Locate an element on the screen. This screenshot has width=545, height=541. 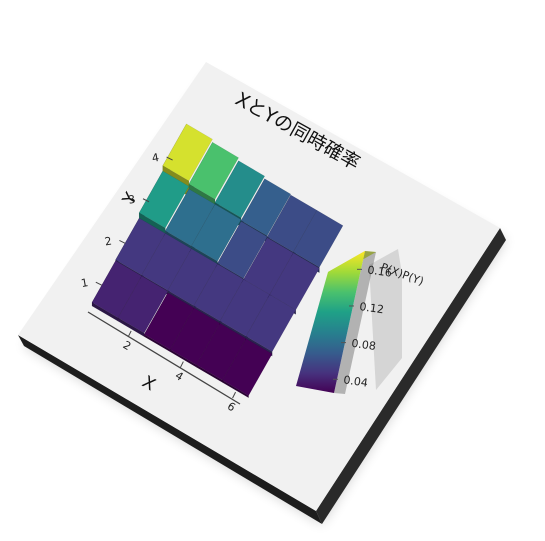
colorbar-tick-label: 0.16 is located at coordinates (380, 271).